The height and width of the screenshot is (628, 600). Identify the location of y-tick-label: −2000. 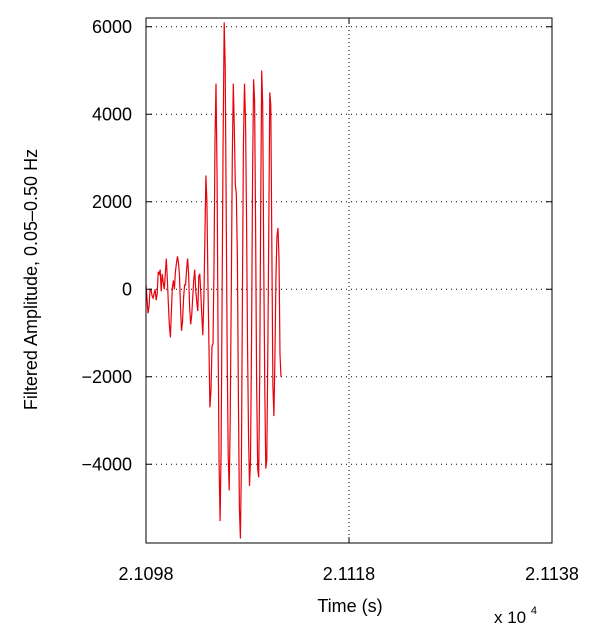
(106, 377).